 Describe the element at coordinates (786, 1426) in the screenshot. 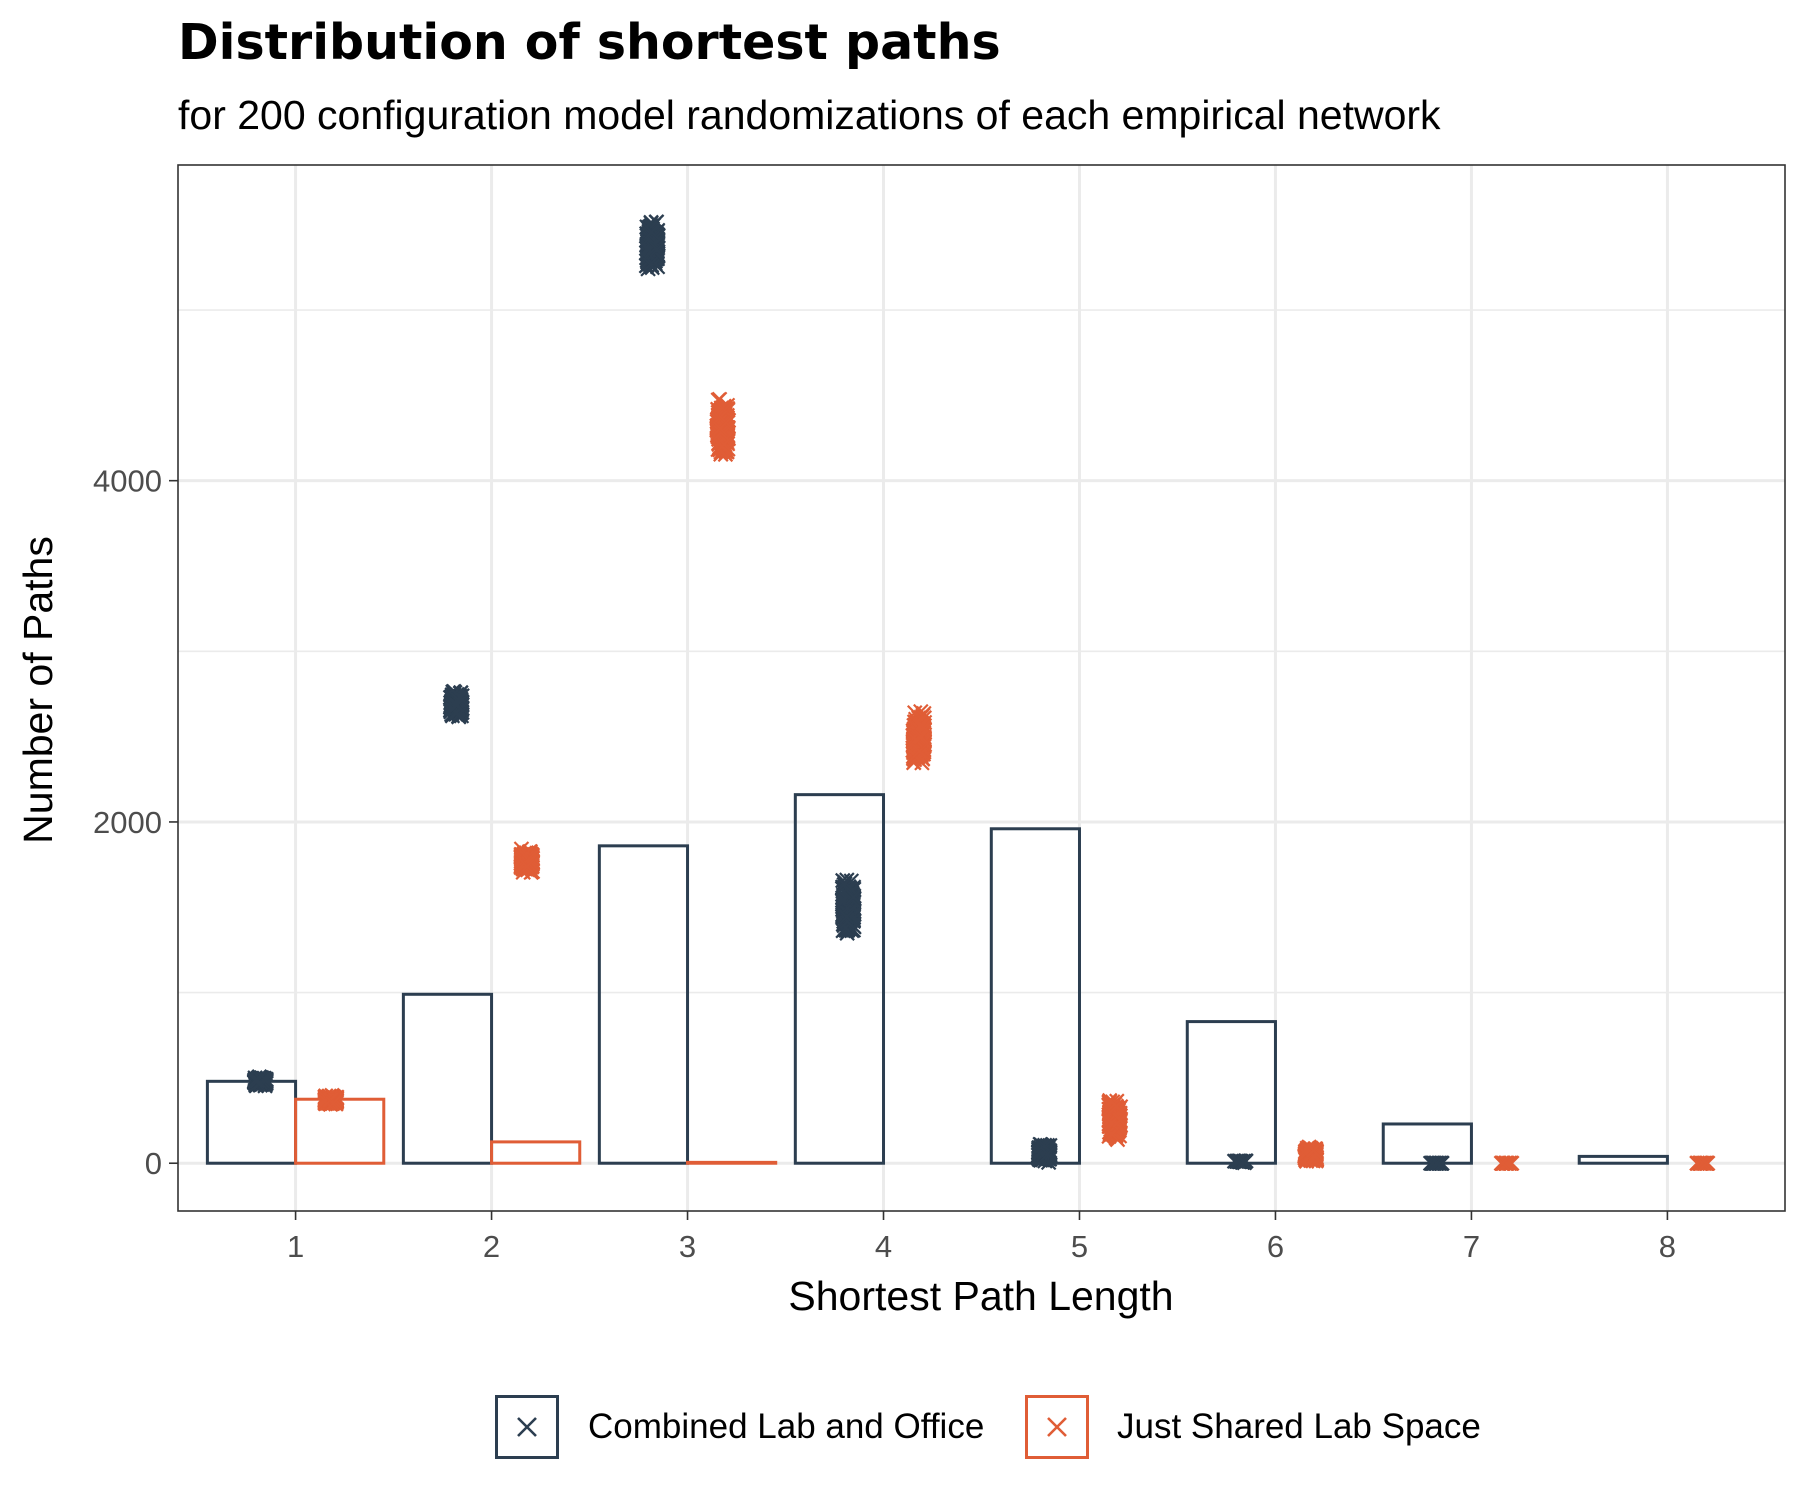

I see `legend-label-combined: Combined Lab and Office` at that location.